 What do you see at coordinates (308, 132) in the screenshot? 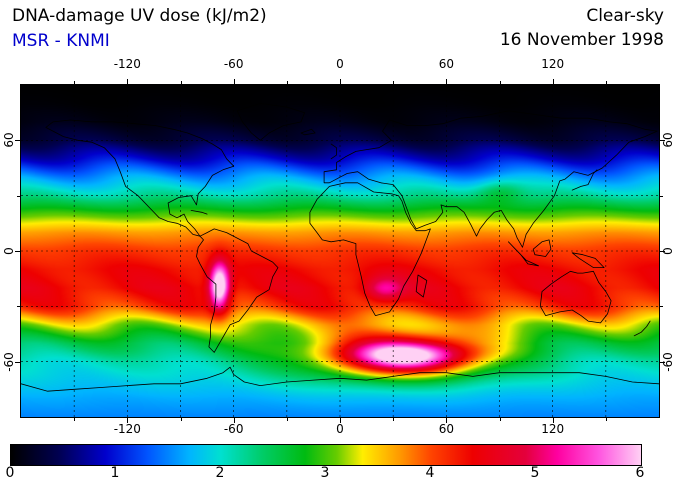
I see `coastline-iceland` at bounding box center [308, 132].